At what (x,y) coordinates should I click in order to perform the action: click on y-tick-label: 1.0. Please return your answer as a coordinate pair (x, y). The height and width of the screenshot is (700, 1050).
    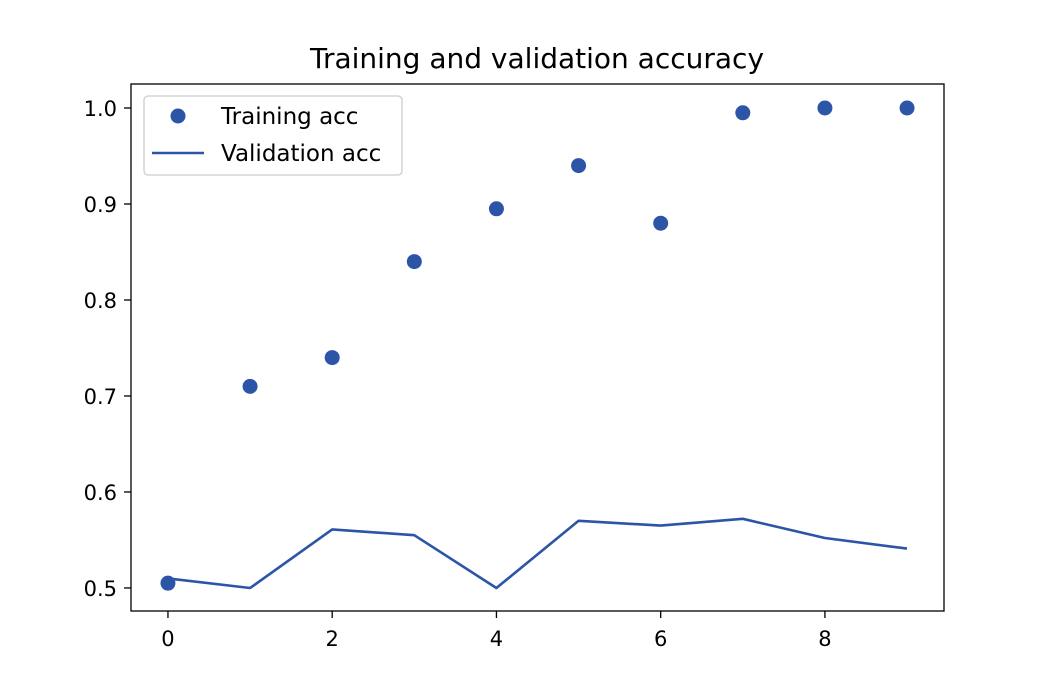
    Looking at the image, I should click on (100, 109).